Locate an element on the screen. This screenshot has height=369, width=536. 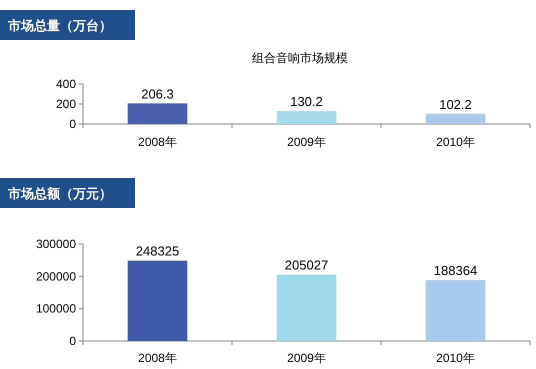
data-label: 248325 is located at coordinates (158, 251).